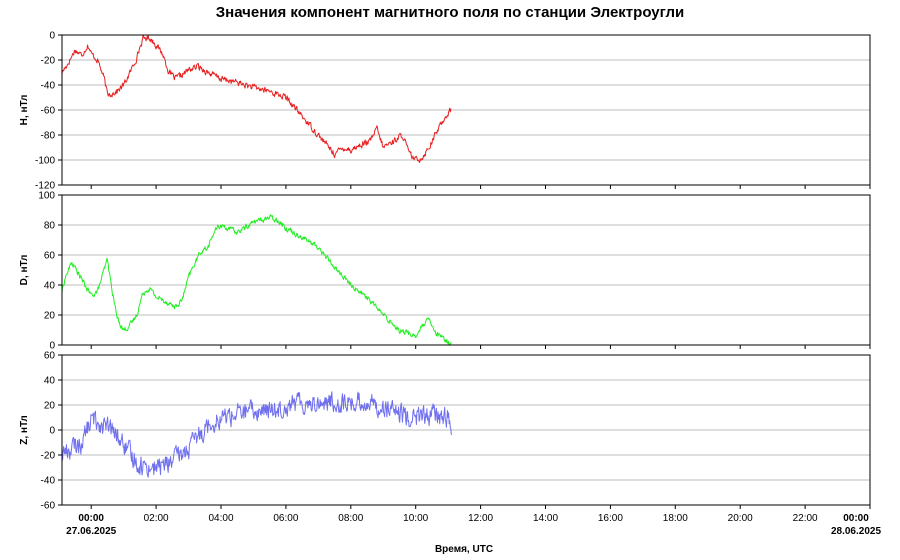 The image size is (900, 560). What do you see at coordinates (740, 518) in the screenshot?
I see `x-tick-label: 20:00` at bounding box center [740, 518].